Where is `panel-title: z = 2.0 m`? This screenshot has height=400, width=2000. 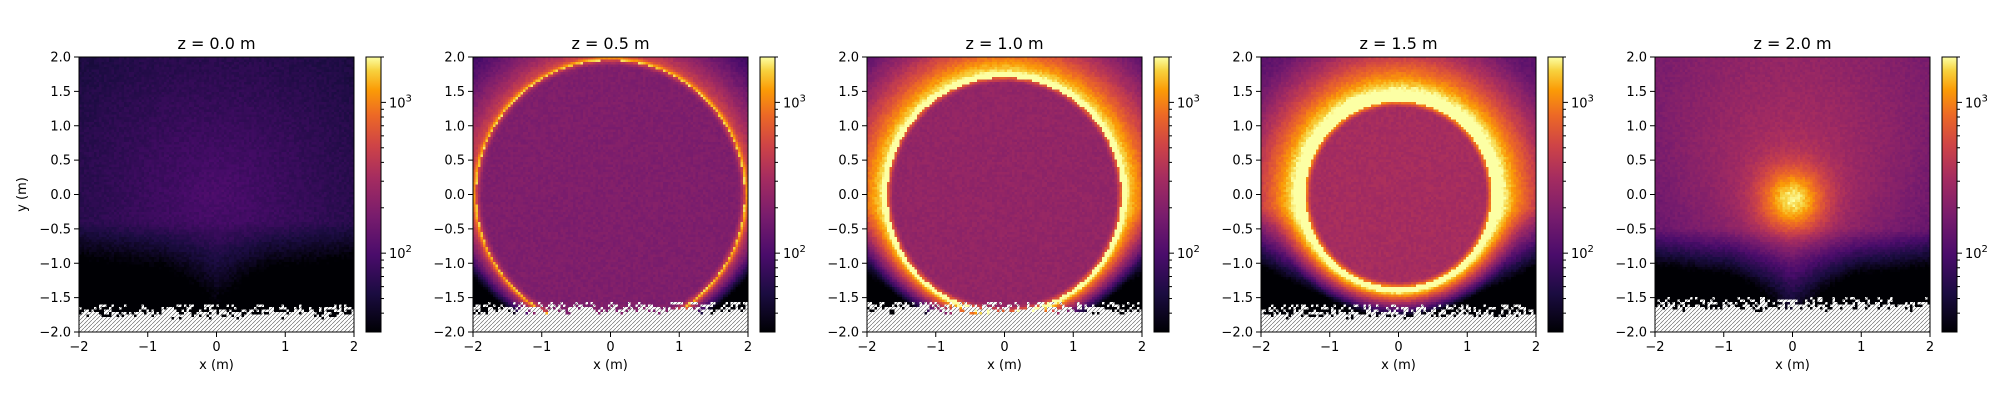
panel-title: z = 2.0 m is located at coordinates (1792, 43).